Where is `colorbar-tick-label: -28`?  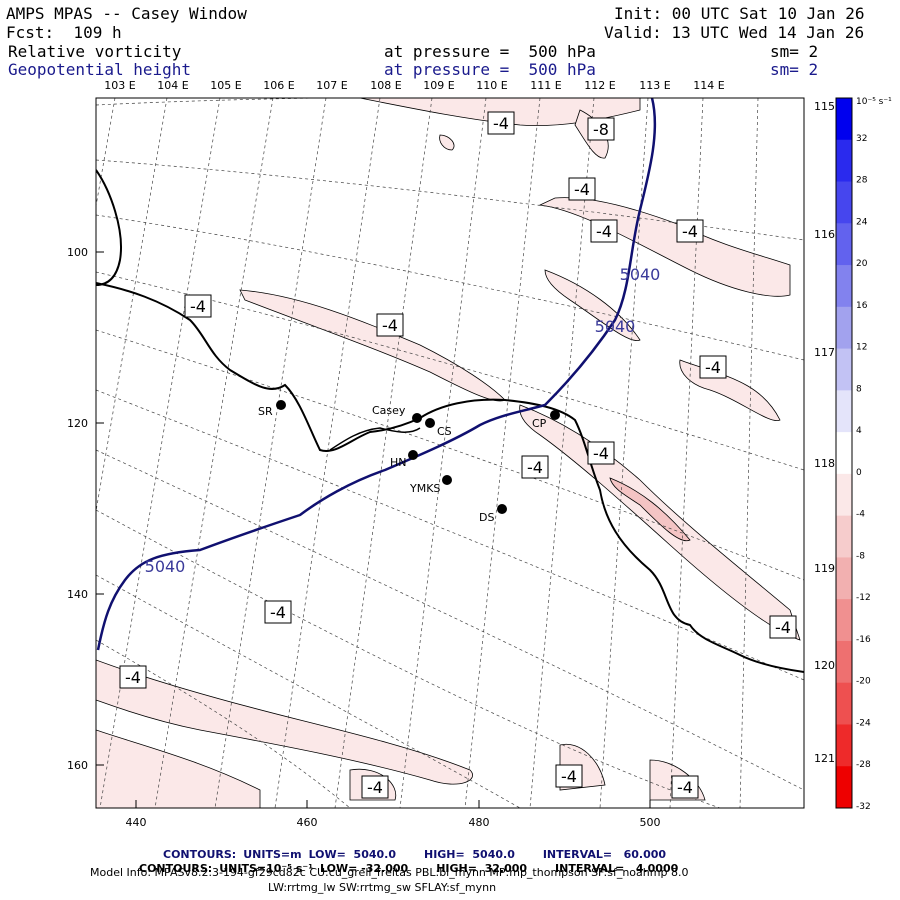 colorbar-tick-label: -28 is located at coordinates (863, 765).